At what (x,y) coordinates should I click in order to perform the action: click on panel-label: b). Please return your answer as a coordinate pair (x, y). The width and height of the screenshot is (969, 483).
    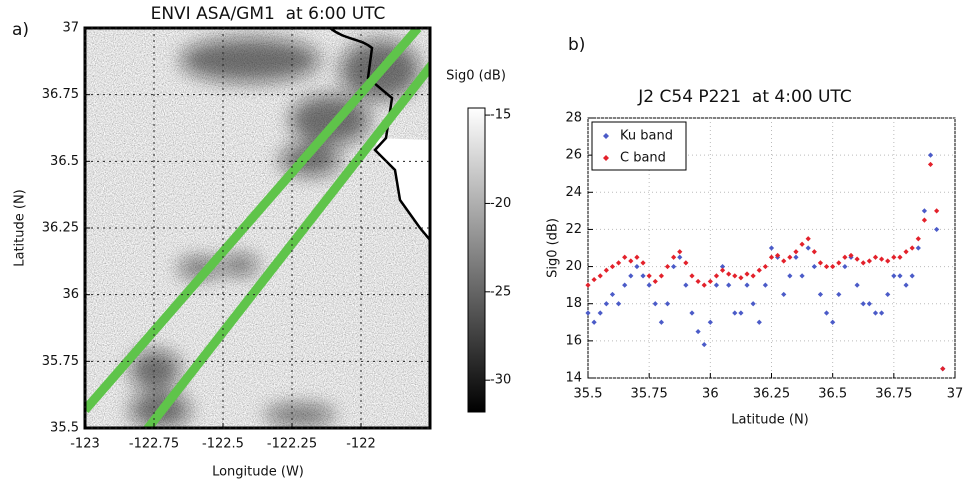
    Looking at the image, I should click on (576, 45).